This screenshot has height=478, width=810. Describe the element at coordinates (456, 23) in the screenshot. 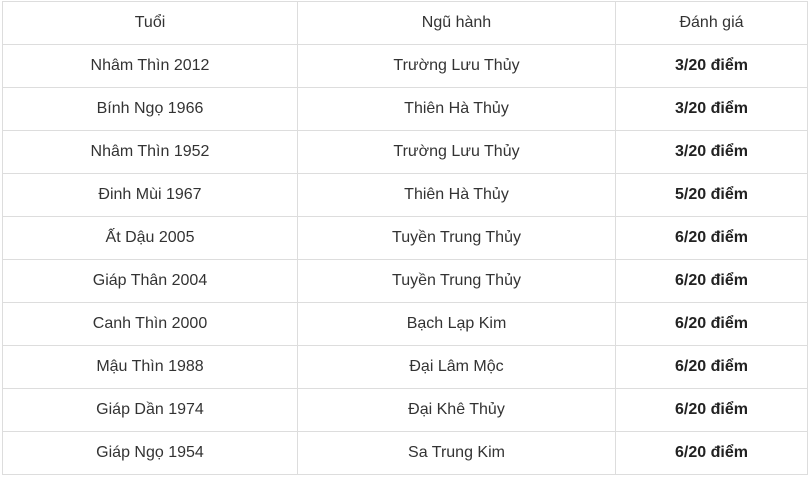

I see `header-element: Ngũ hành` at that location.